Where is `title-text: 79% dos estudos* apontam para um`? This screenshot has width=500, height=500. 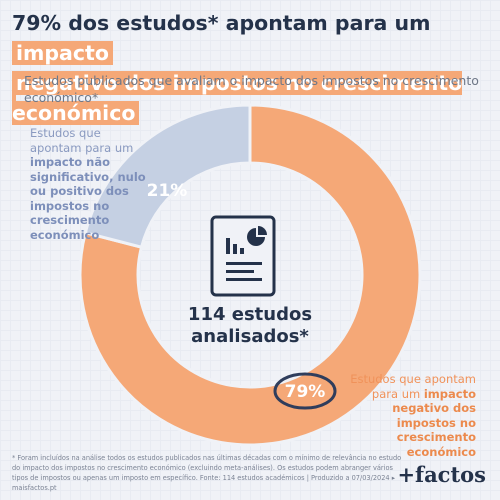 title-text: 79% dos estudos* apontam para um is located at coordinates (221, 23).